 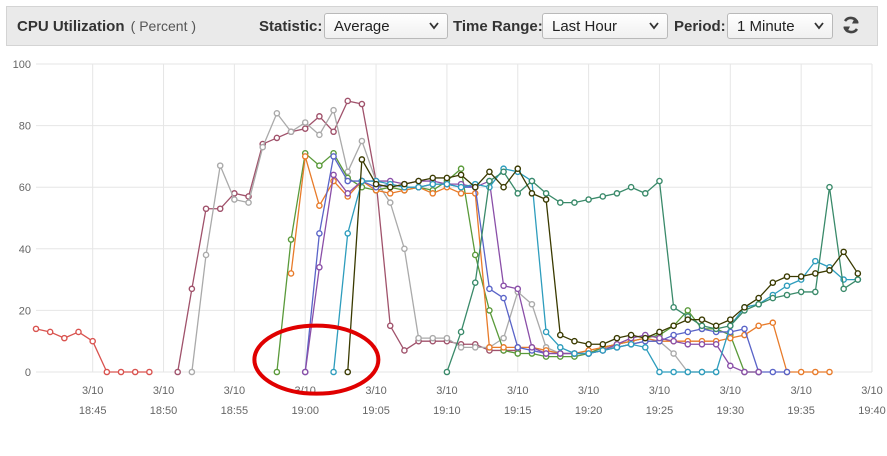 I want to click on time-range-label: Time Range:, so click(x=498, y=26).